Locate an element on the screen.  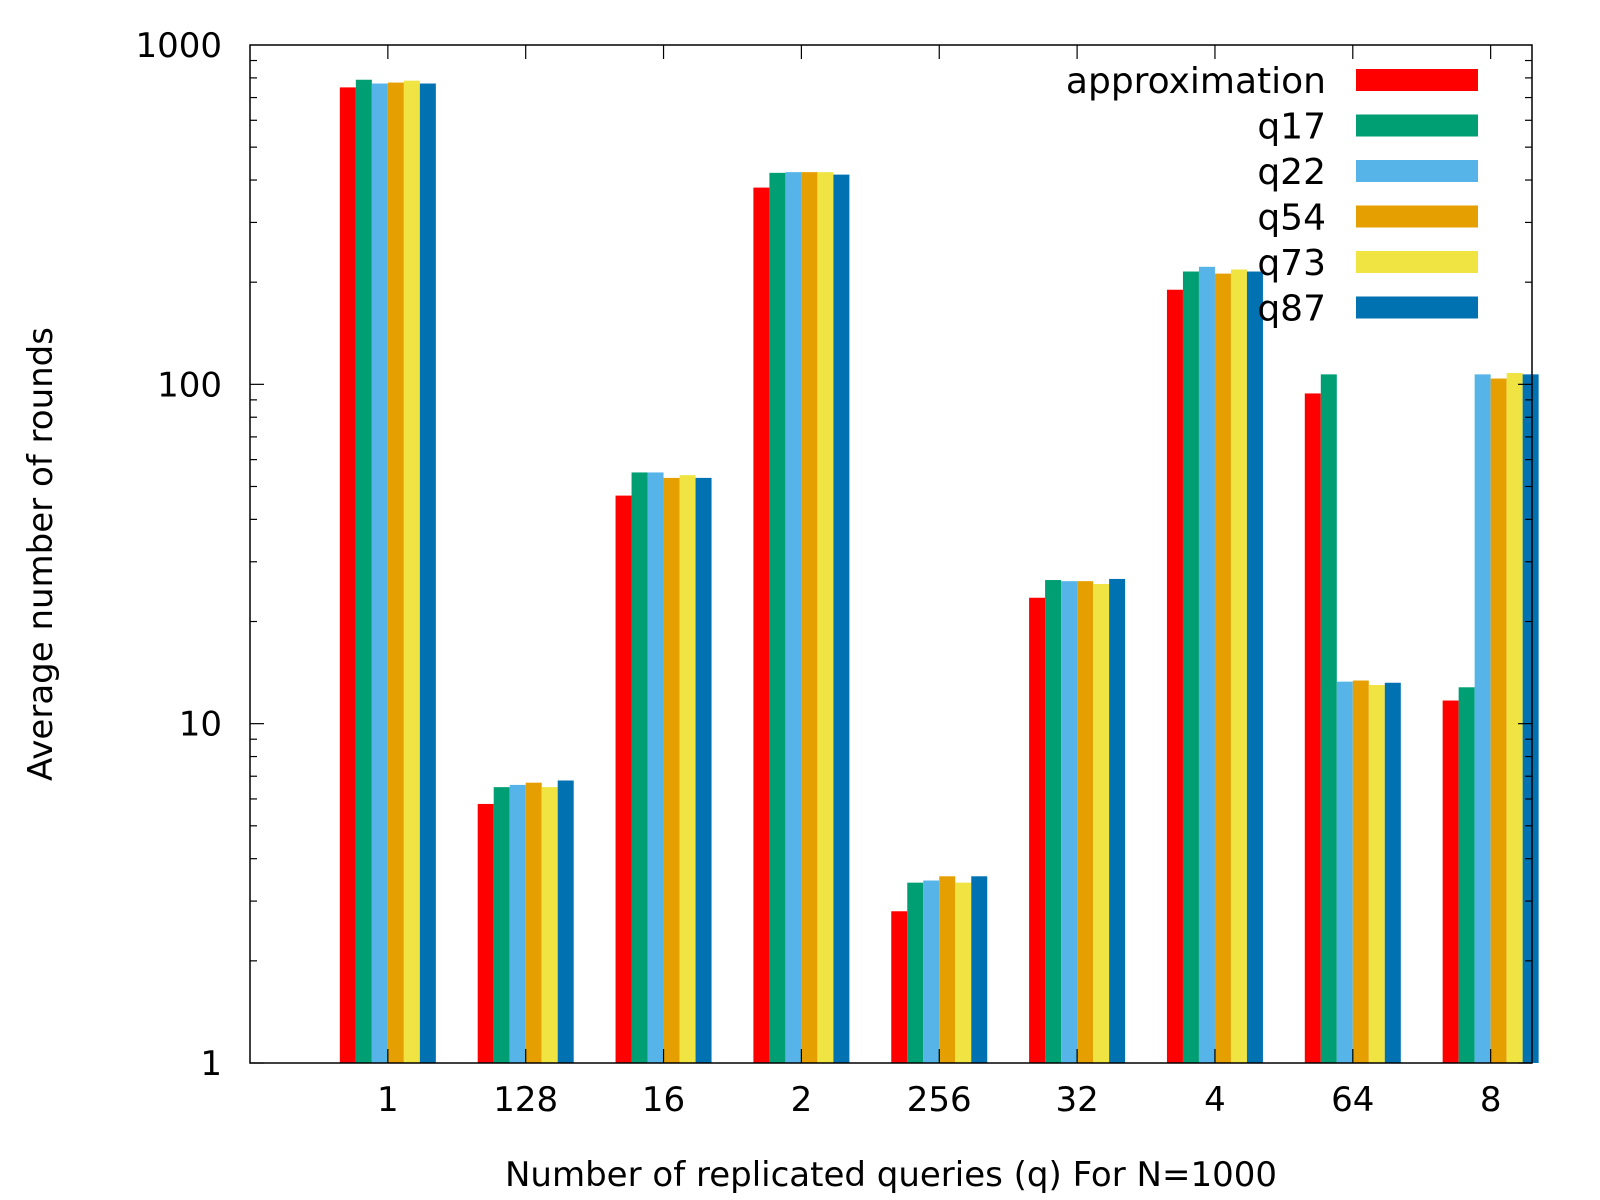
y-tick-label: 1000 is located at coordinates (178, 46).